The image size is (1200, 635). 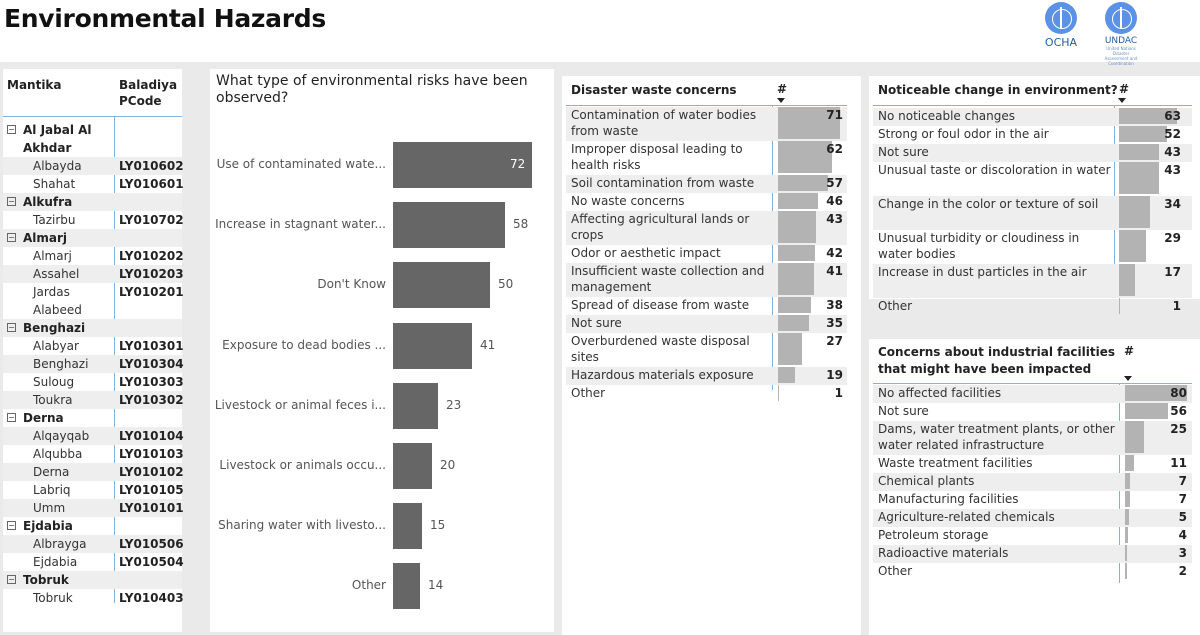 I want to click on table-row: Albayda LY010602, so click(x=93, y=166).